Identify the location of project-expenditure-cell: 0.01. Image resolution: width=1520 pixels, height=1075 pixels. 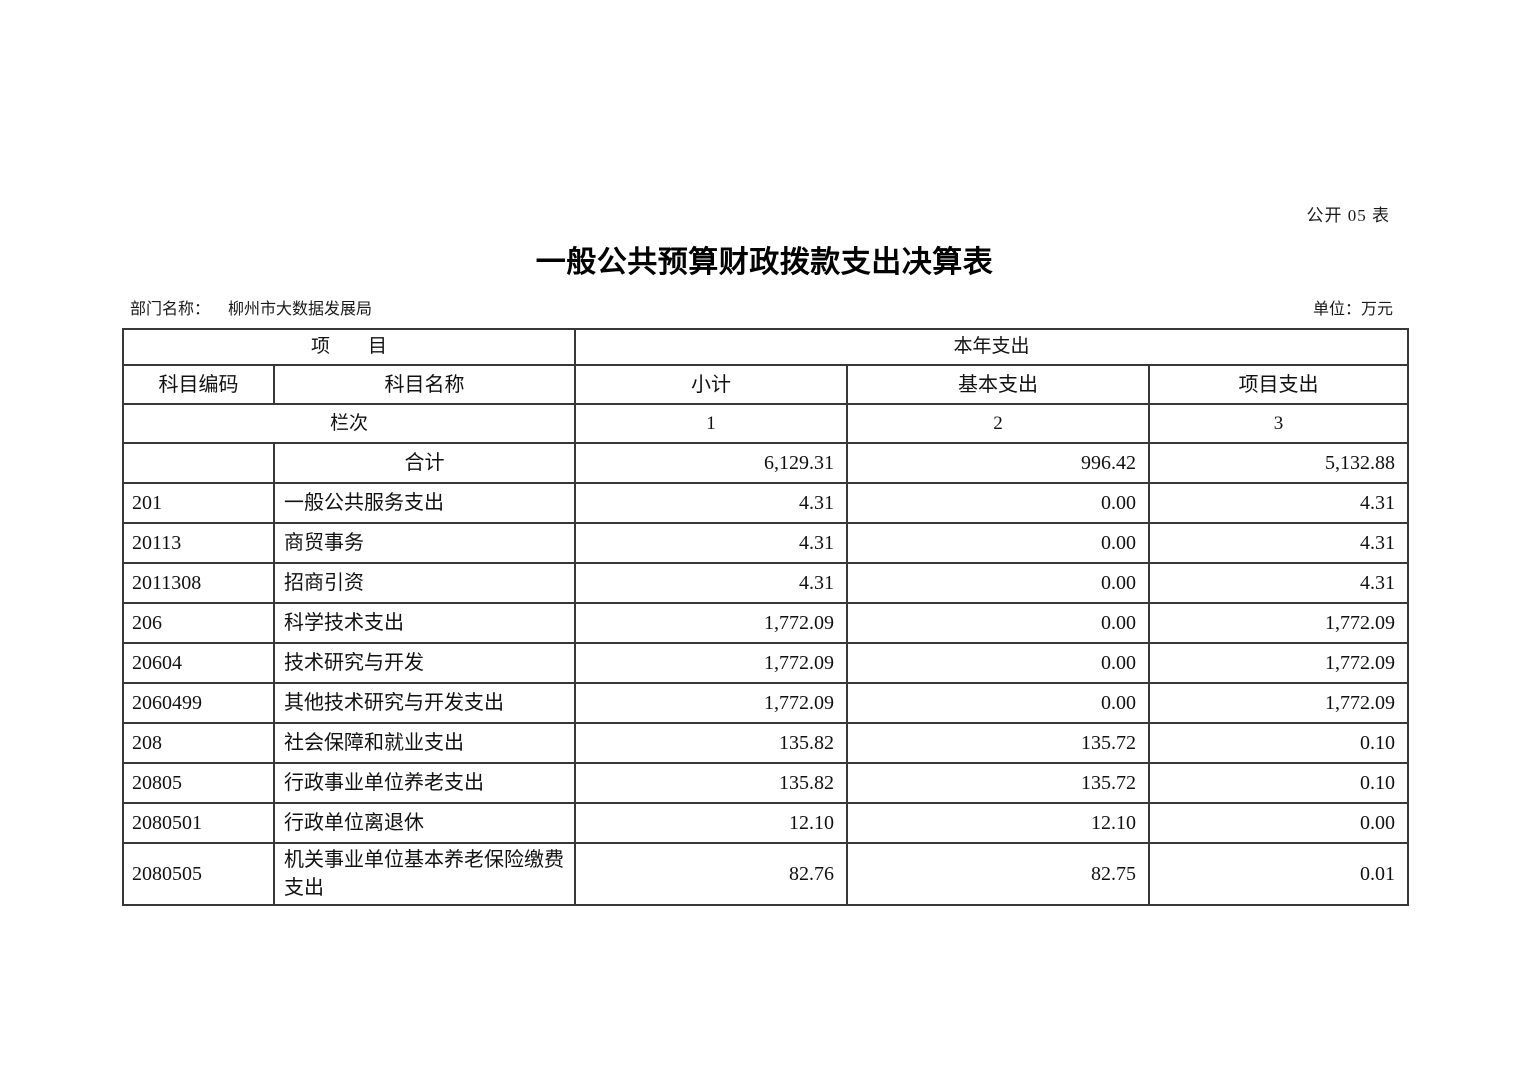
(1279, 874).